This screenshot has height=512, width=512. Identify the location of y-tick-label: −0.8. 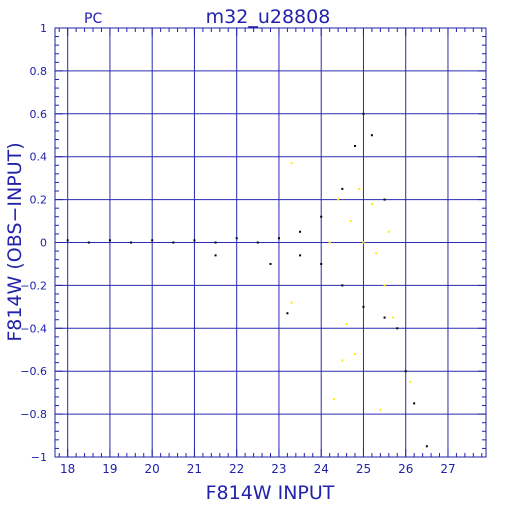
(33, 414).